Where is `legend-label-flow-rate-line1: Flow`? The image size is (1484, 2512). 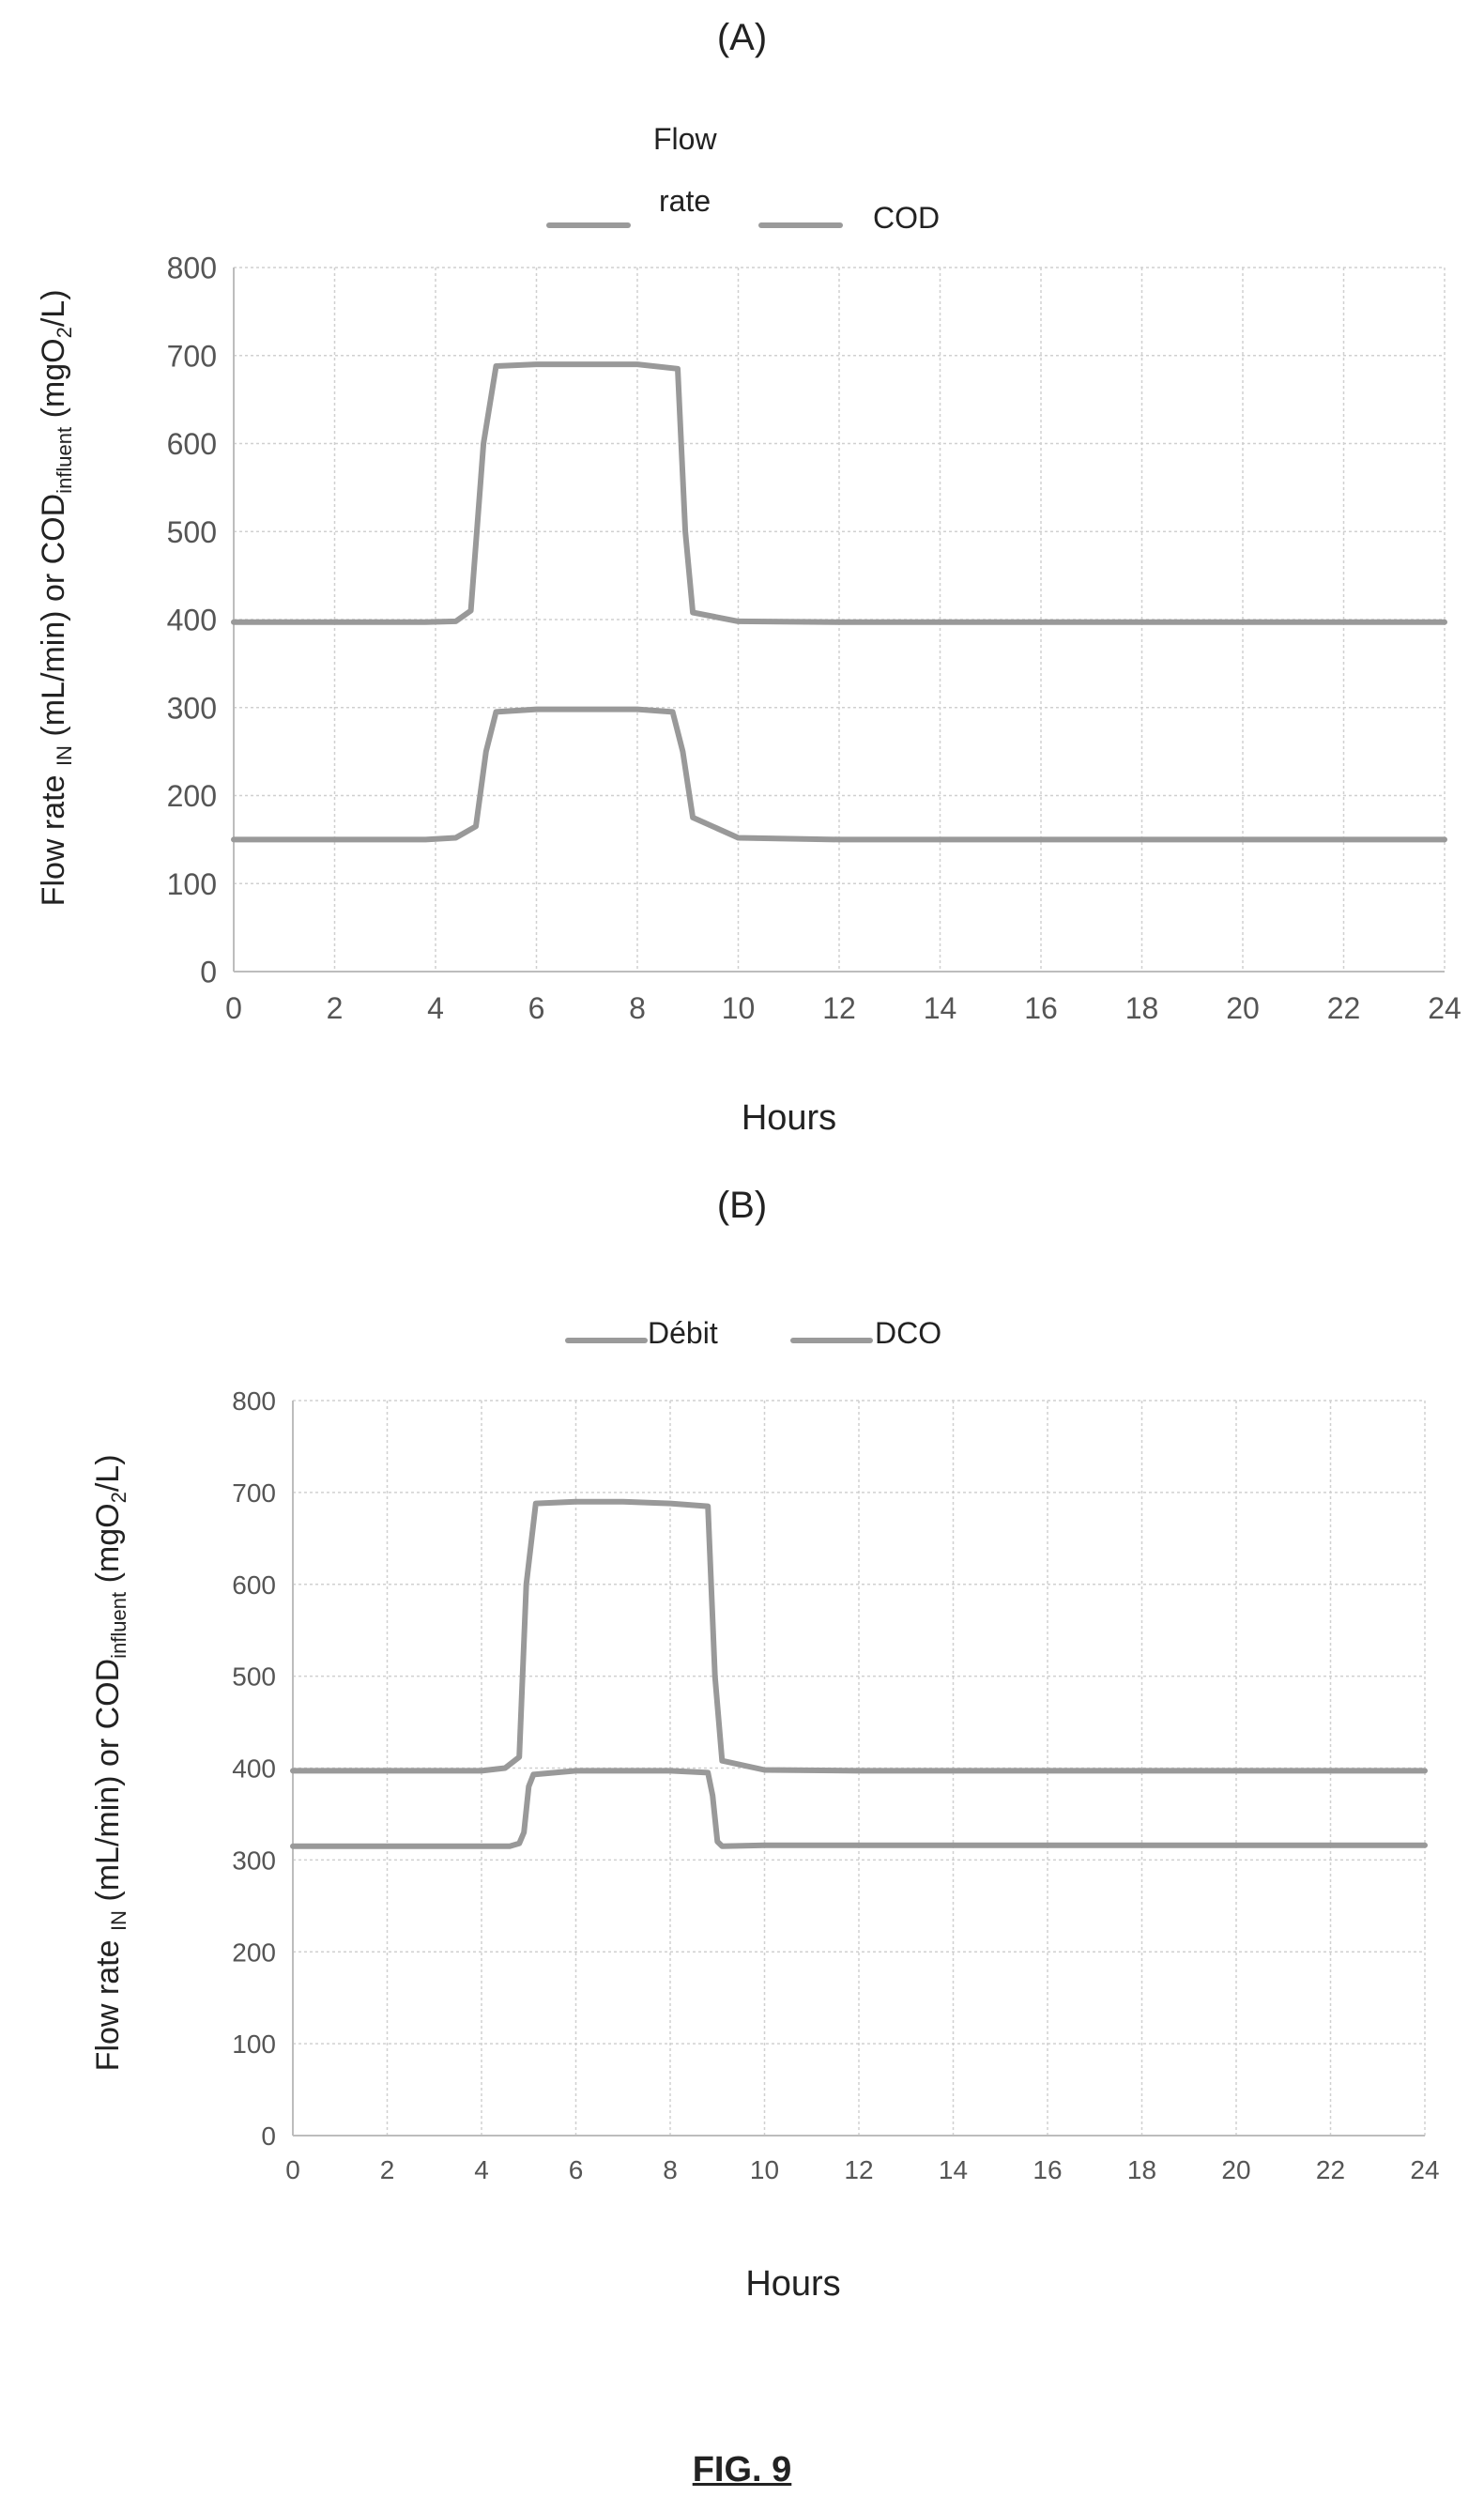
legend-label-flow-rate-line1: Flow is located at coordinates (685, 139).